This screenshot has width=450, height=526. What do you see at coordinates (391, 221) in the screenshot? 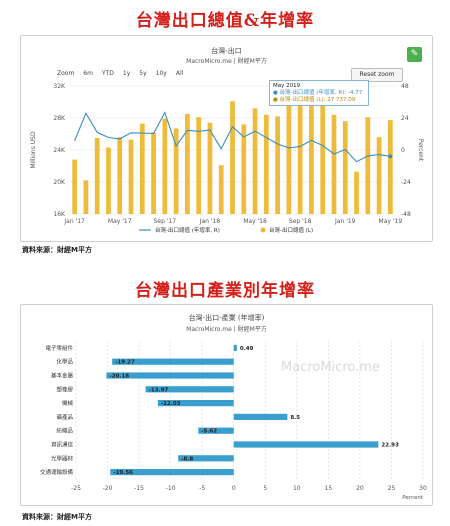
I see `x-tick-label: May '19` at bounding box center [391, 221].